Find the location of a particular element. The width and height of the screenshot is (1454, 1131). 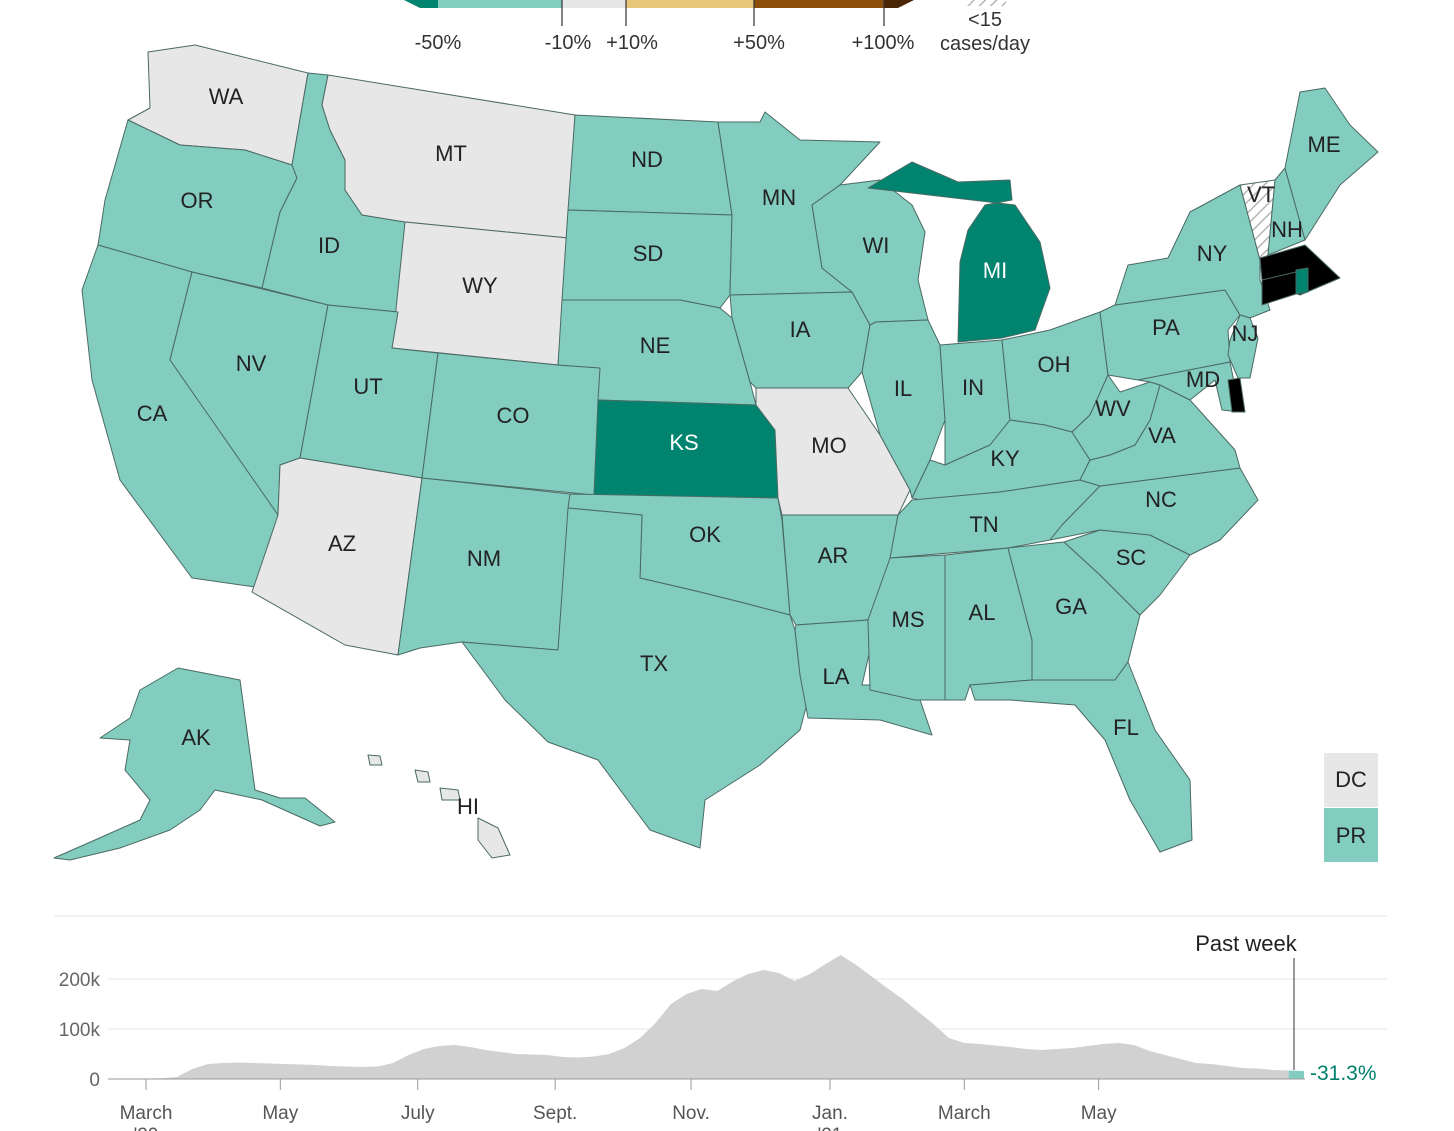

legend-segment-up is located at coordinates (690, 4).